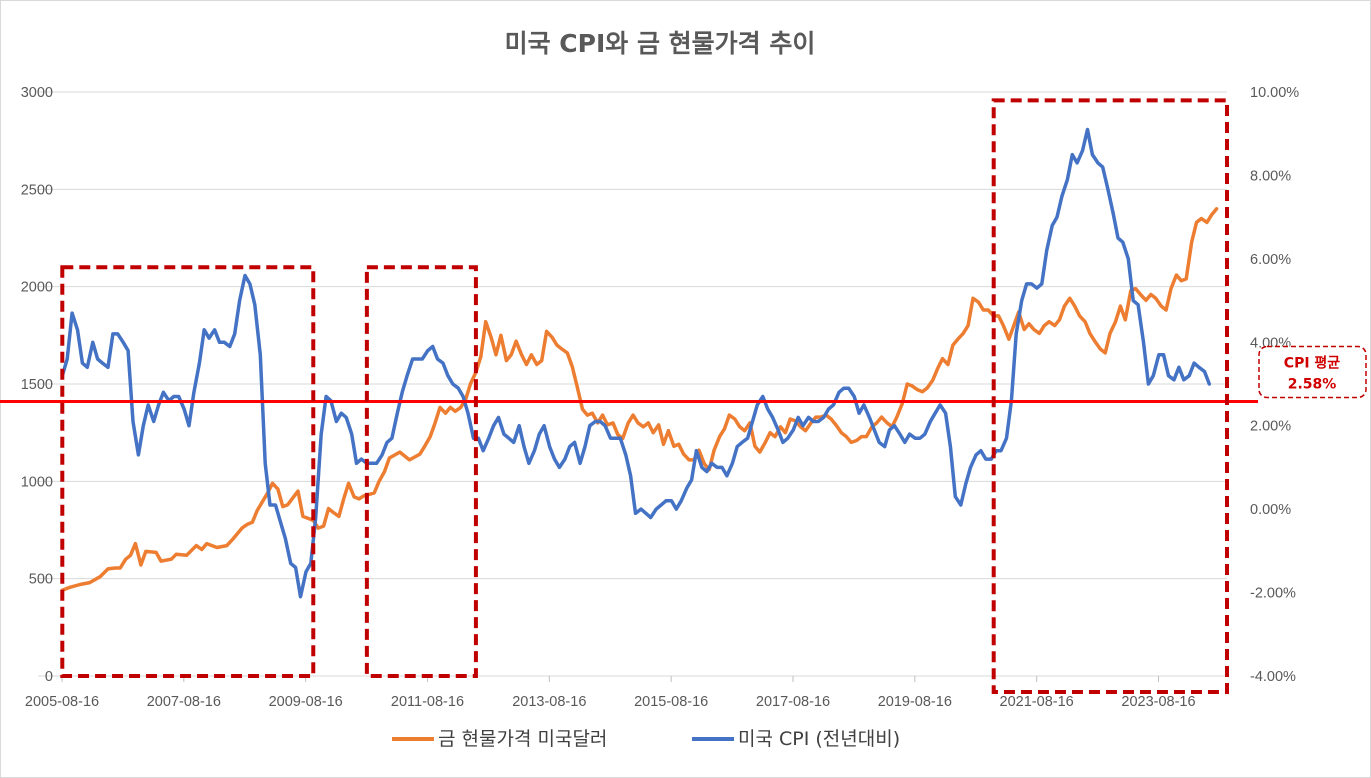 The image size is (1371, 778). I want to click on x-tick-label: 2007-08-16, so click(184, 702).